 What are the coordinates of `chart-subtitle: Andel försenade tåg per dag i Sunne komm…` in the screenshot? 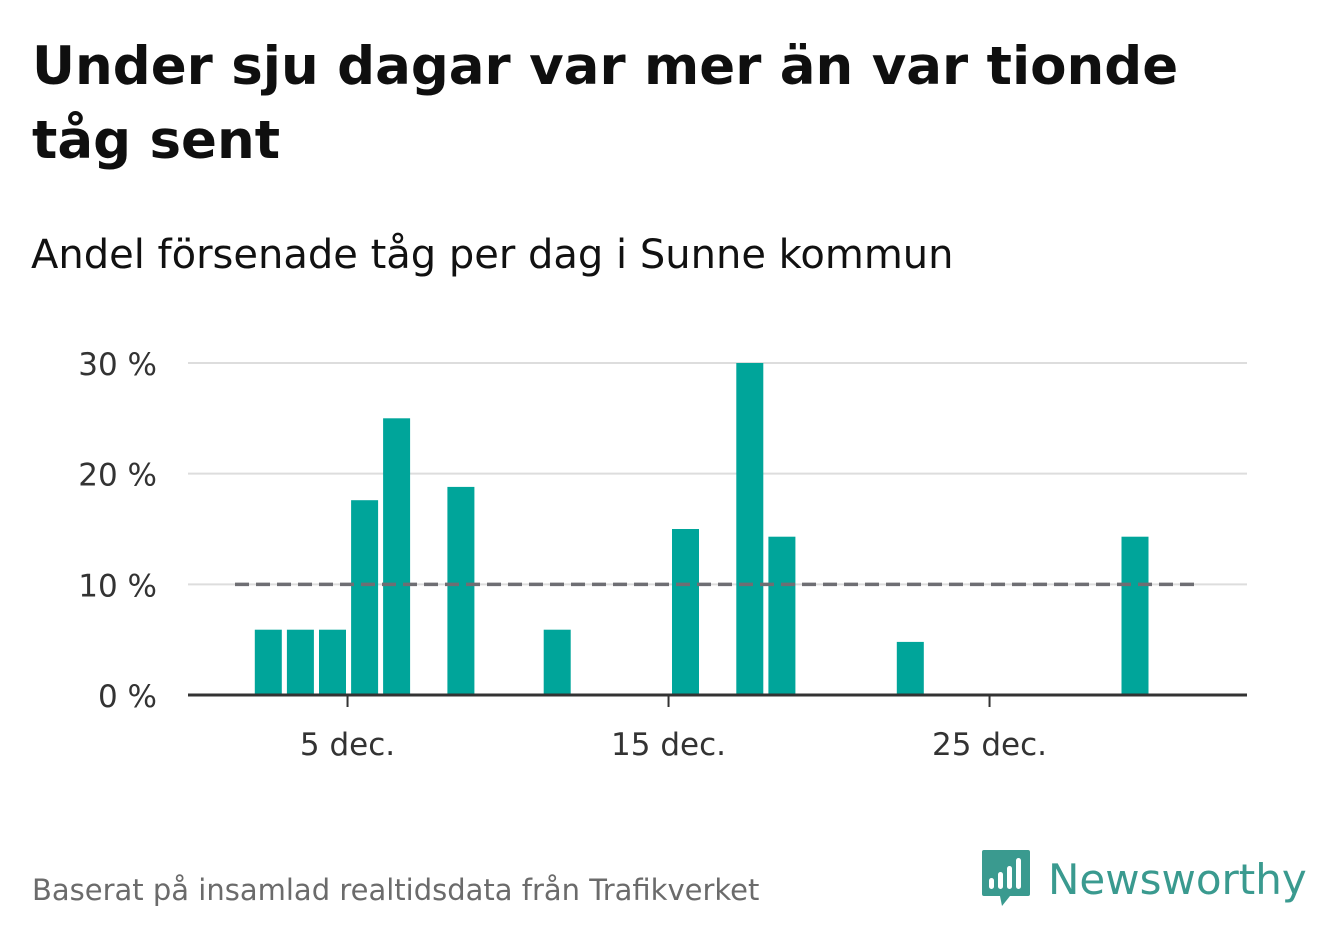 It's located at (492, 255).